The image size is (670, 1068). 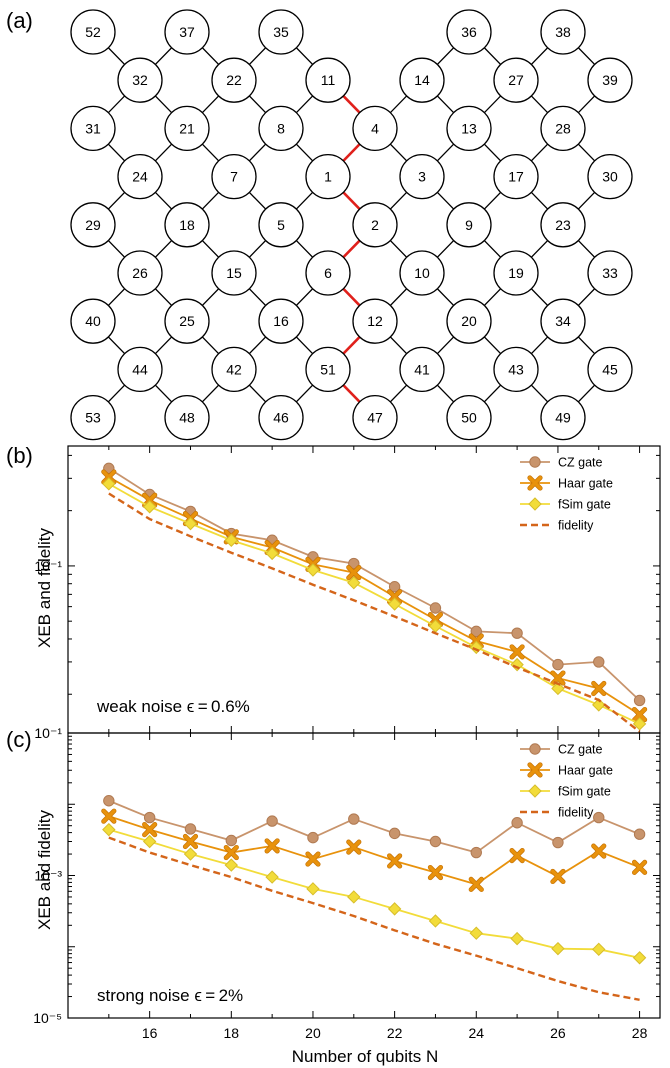 I want to click on qubit-label: 38, so click(x=563, y=32).